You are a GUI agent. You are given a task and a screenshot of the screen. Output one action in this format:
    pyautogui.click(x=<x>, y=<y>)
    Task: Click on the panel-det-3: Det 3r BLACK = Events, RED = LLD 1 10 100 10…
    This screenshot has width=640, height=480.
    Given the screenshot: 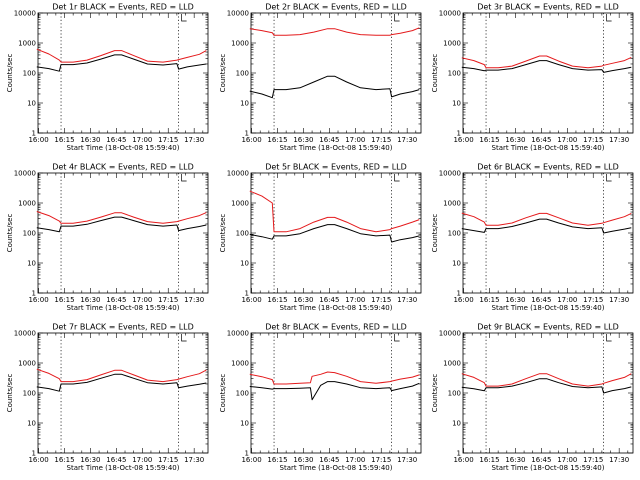 What is the action you would take?
    pyautogui.click(x=532, y=77)
    